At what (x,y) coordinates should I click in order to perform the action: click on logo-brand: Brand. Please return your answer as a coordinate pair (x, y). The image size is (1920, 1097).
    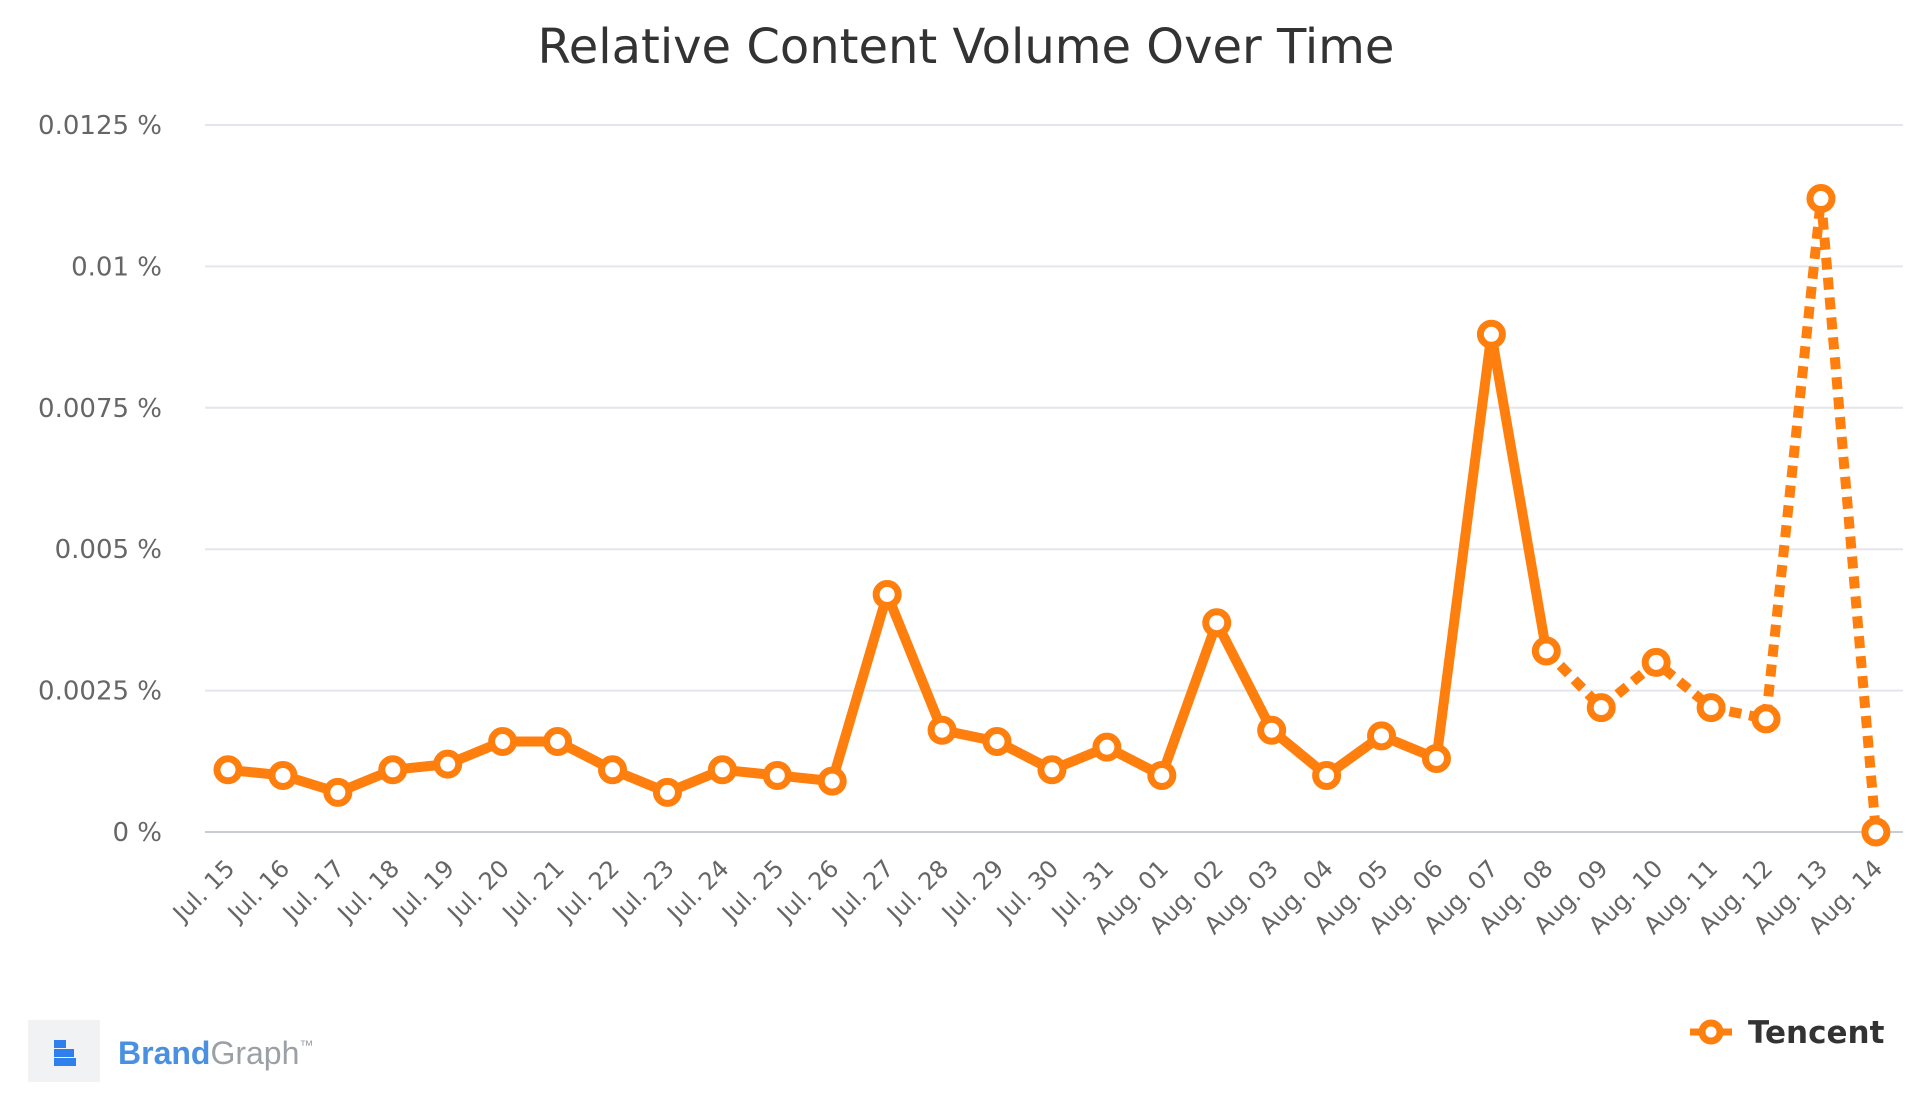
    Looking at the image, I should click on (164, 1053).